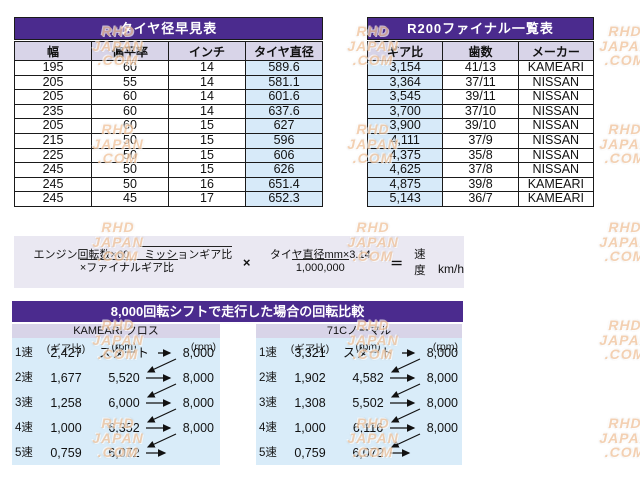 The width and height of the screenshot is (640, 480). I want to click on speed-result-label: 速度, so click(420, 263).